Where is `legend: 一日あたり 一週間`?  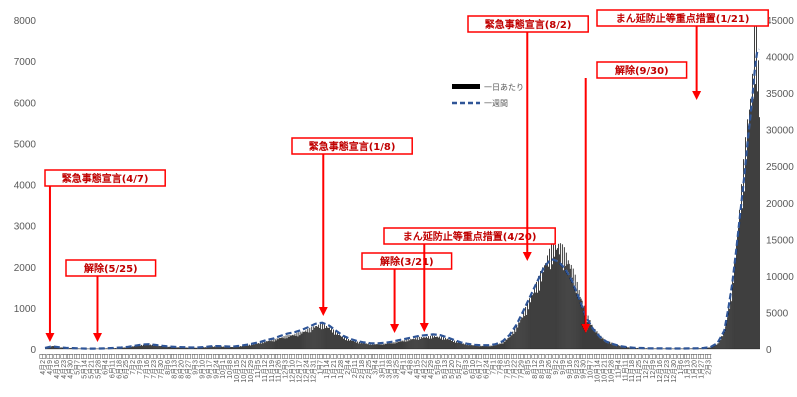
legend: 一日あたり 一週間 is located at coordinates (488, 95).